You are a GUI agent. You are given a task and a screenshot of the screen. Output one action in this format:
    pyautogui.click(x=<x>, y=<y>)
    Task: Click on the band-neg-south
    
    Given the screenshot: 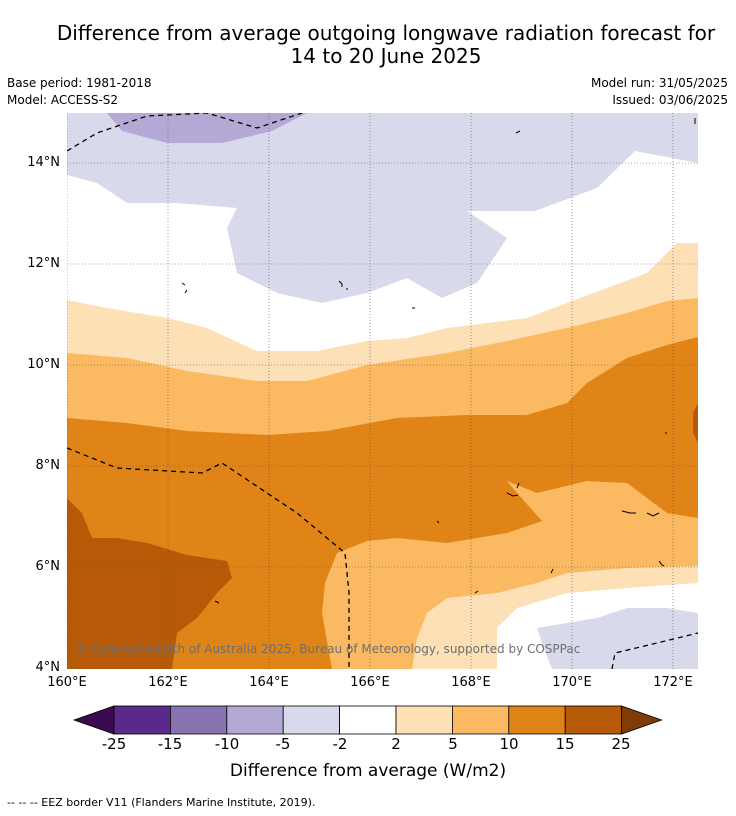 What is the action you would take?
    pyautogui.click(x=617, y=638)
    